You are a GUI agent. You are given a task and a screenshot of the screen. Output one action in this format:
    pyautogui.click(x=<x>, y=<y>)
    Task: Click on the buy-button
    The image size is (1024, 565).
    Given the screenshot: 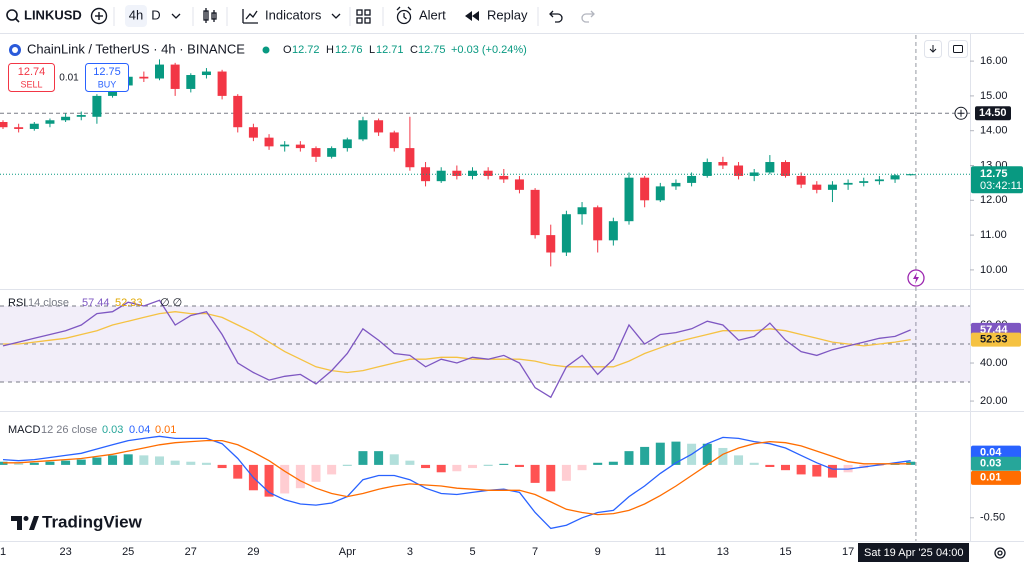 What is the action you would take?
    pyautogui.click(x=107, y=77)
    